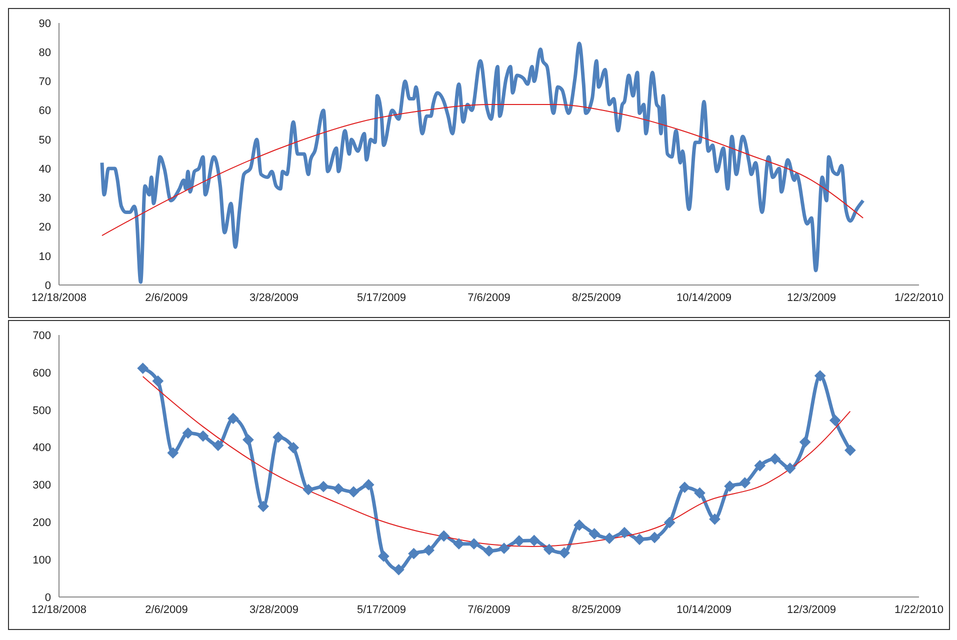  I want to click on y-tick-label: 600, so click(41, 373).